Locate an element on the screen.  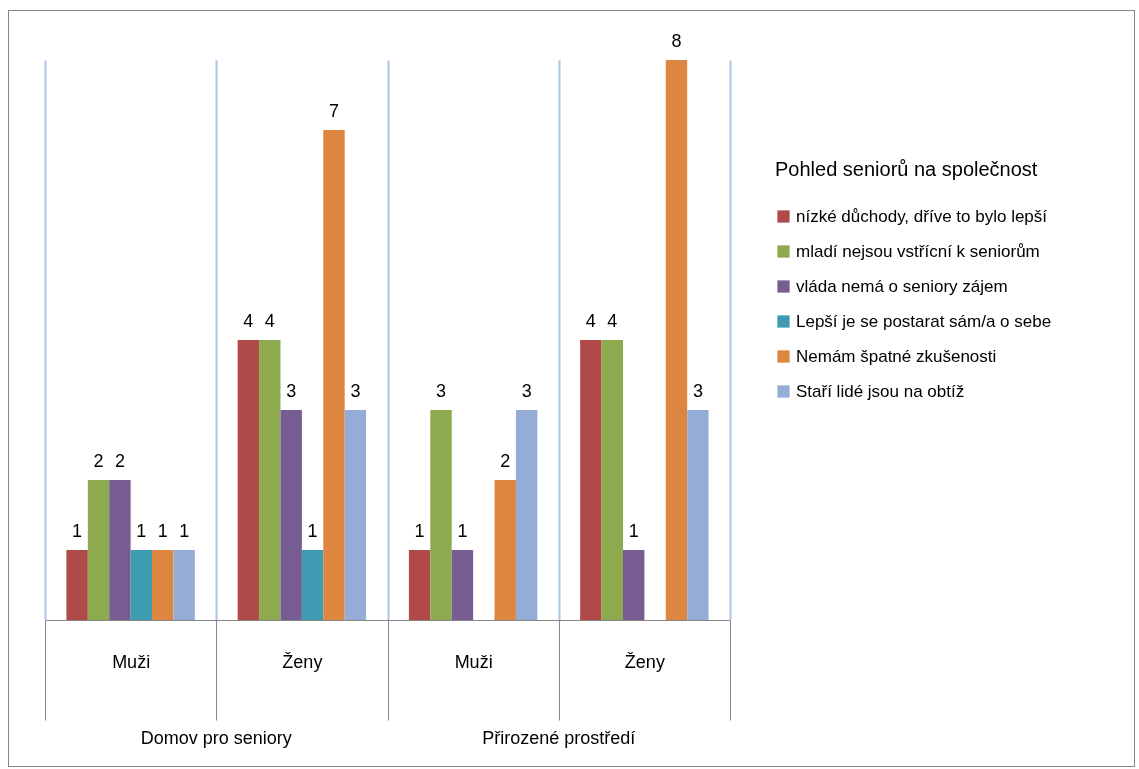
data-label: 7 is located at coordinates (333, 111).